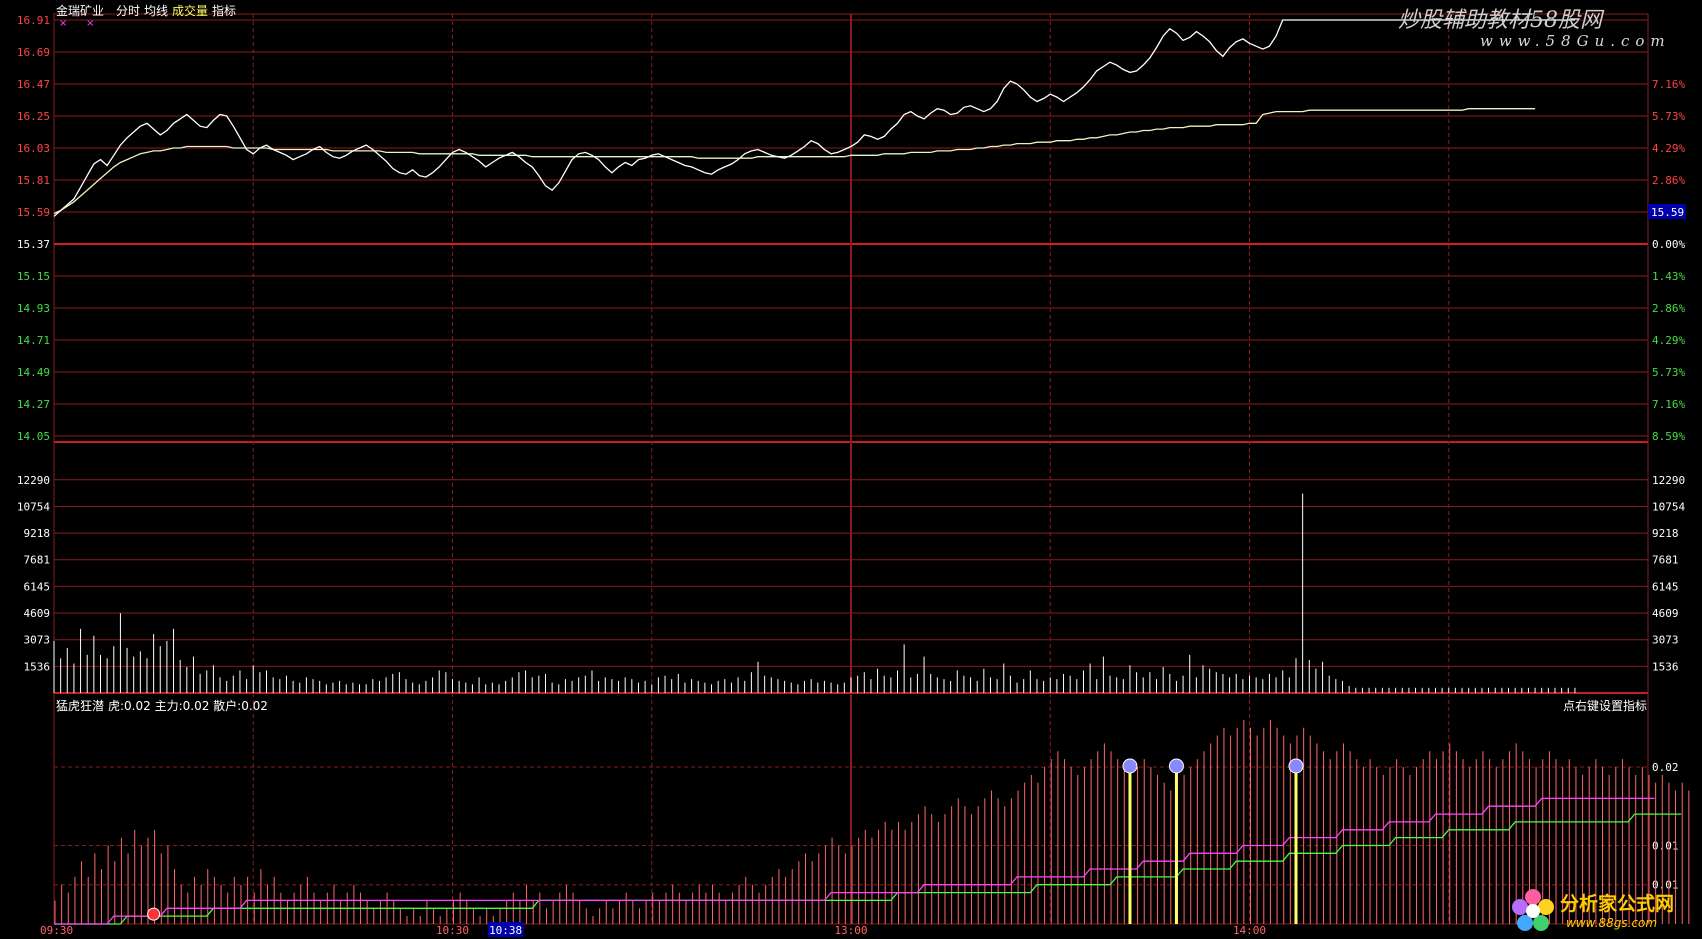 The height and width of the screenshot is (939, 1702). Describe the element at coordinates (80, 706) in the screenshot. I see `indicator-name: 猛虎狂潜` at that location.